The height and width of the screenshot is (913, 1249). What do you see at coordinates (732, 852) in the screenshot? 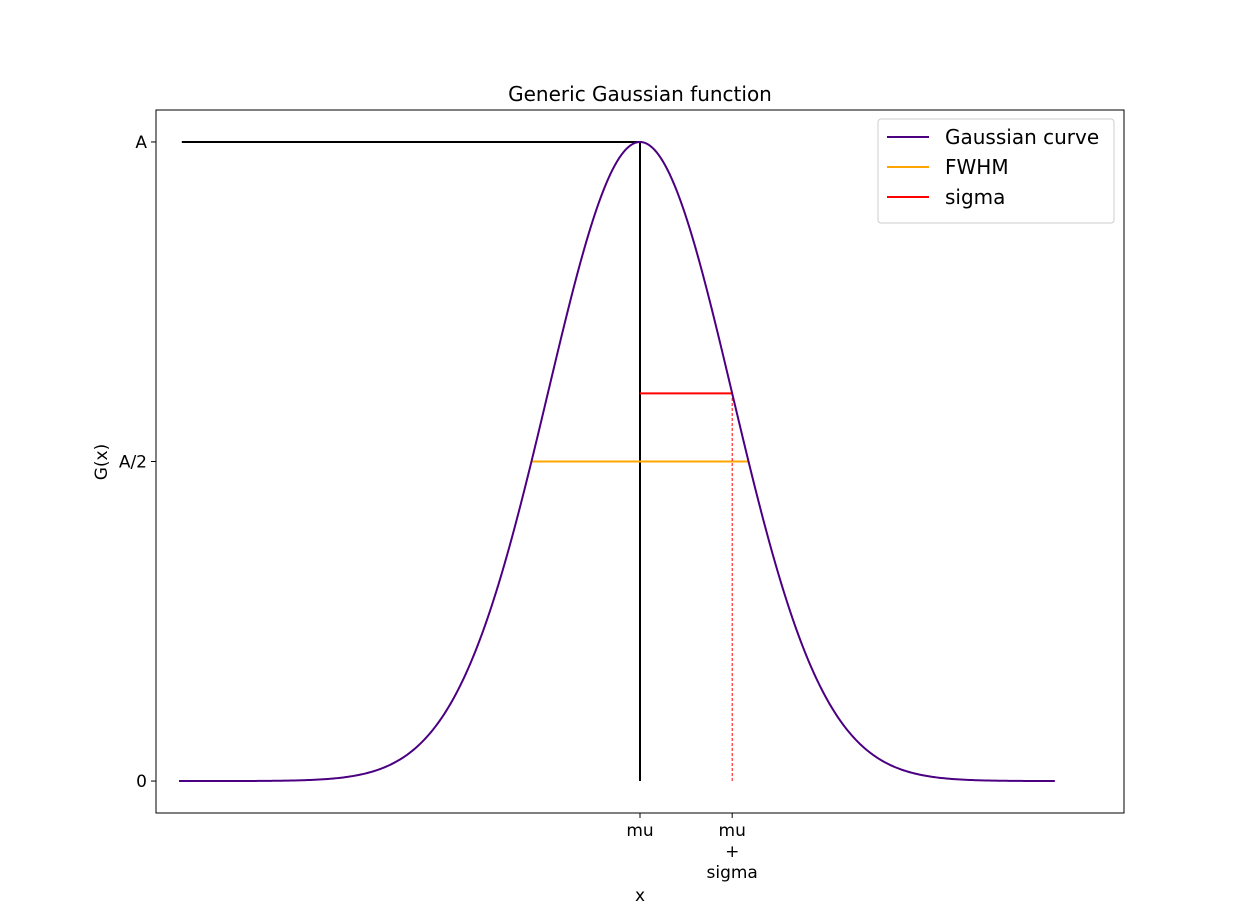
I see `x-tick-label: mu + sigma` at bounding box center [732, 852].